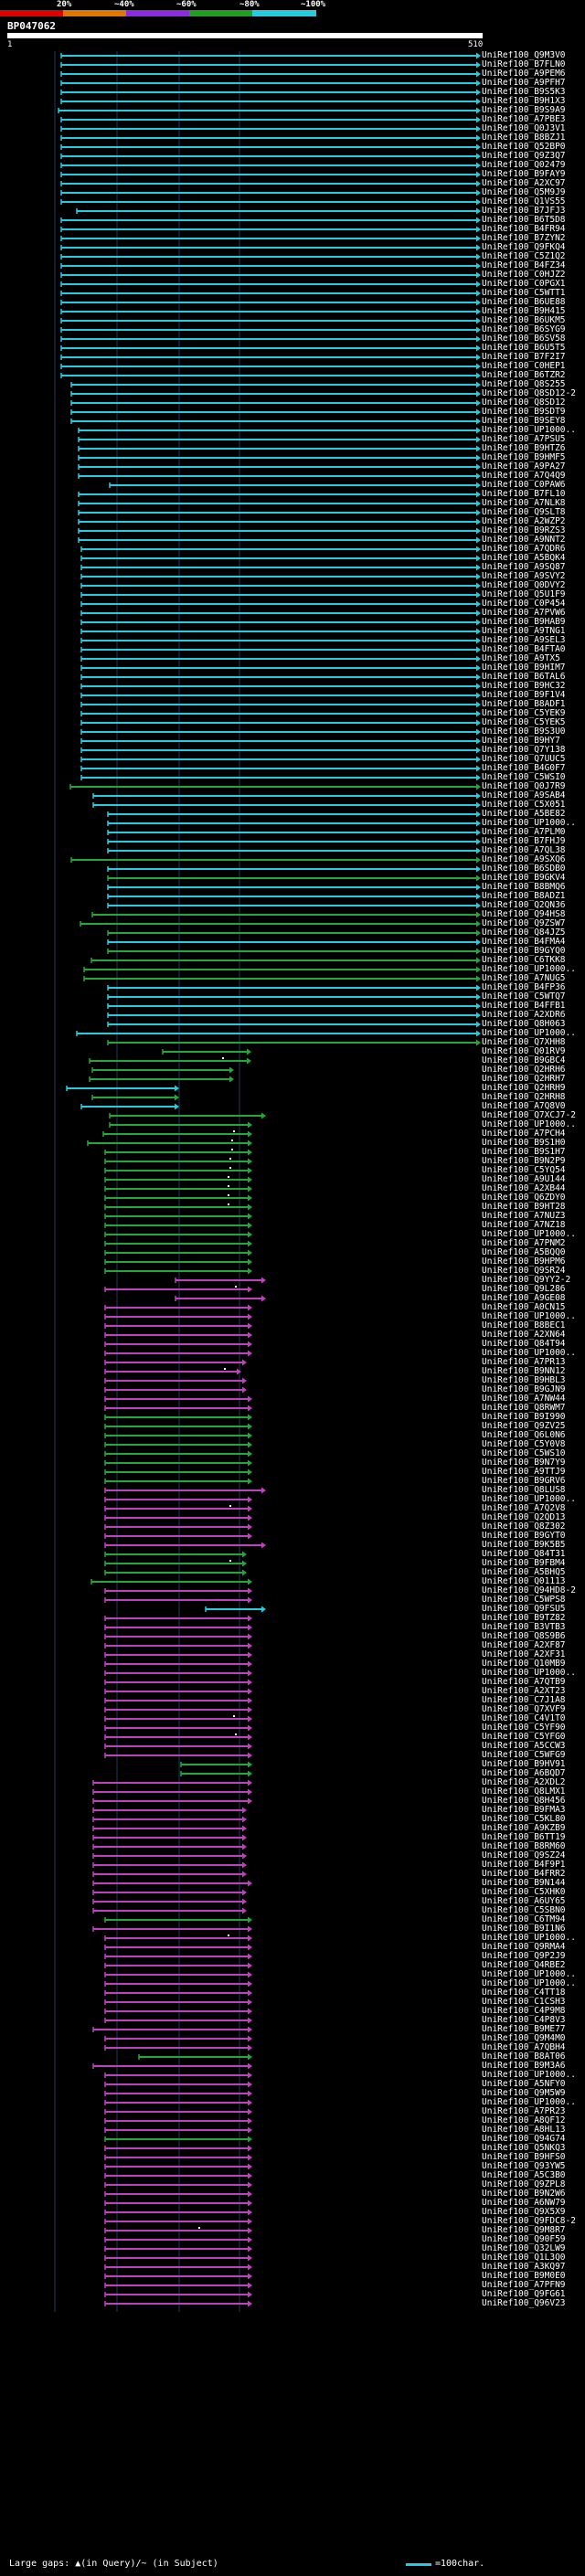  What do you see at coordinates (524, 1828) in the screenshot?
I see `hit-label: UniRef100_A9KZB9` at bounding box center [524, 1828].